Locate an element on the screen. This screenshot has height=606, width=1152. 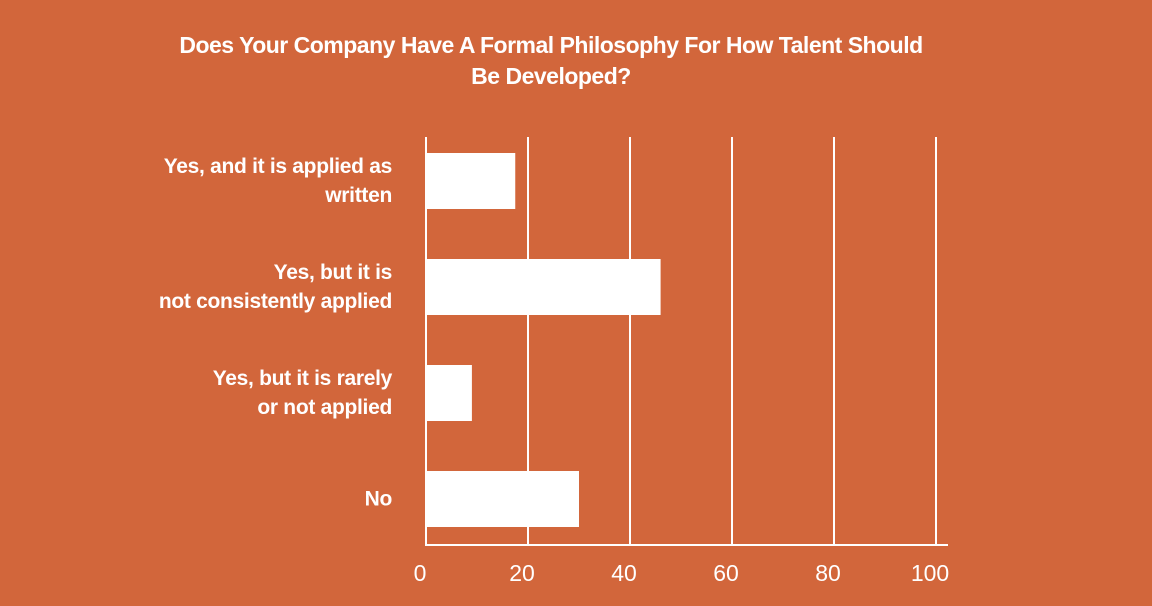
y-tick-label: Yes, but it is not consistently applied is located at coordinates (275, 287).